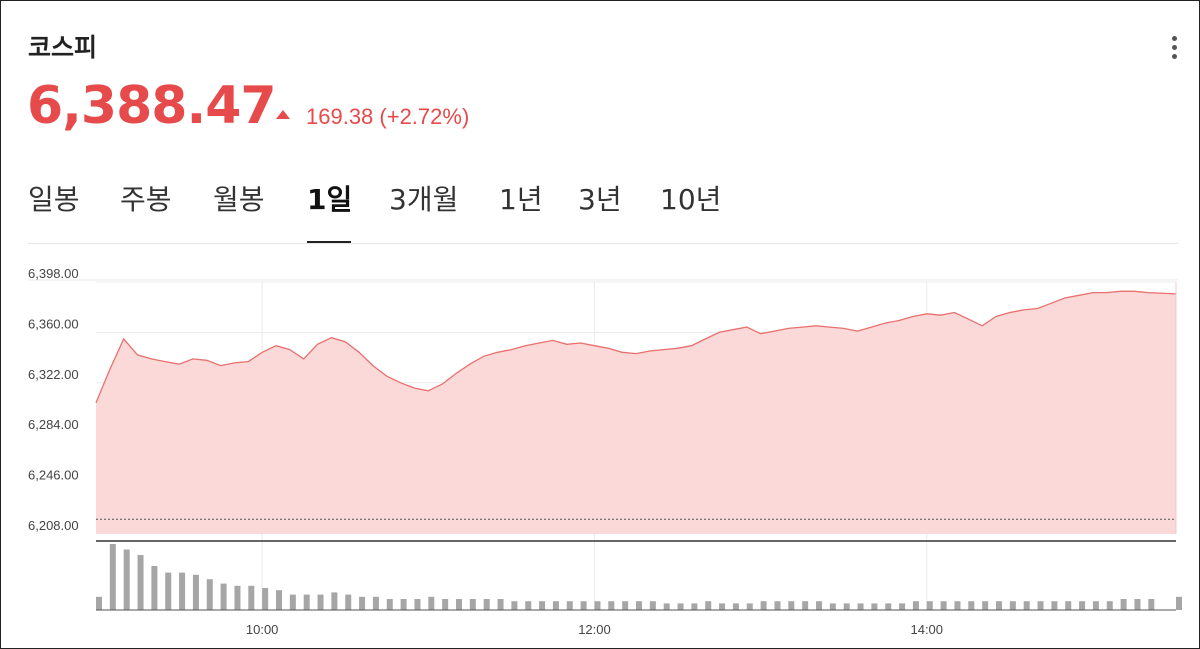 The height and width of the screenshot is (649, 1200). Describe the element at coordinates (330, 199) in the screenshot. I see `tab-1day: 1일` at that location.